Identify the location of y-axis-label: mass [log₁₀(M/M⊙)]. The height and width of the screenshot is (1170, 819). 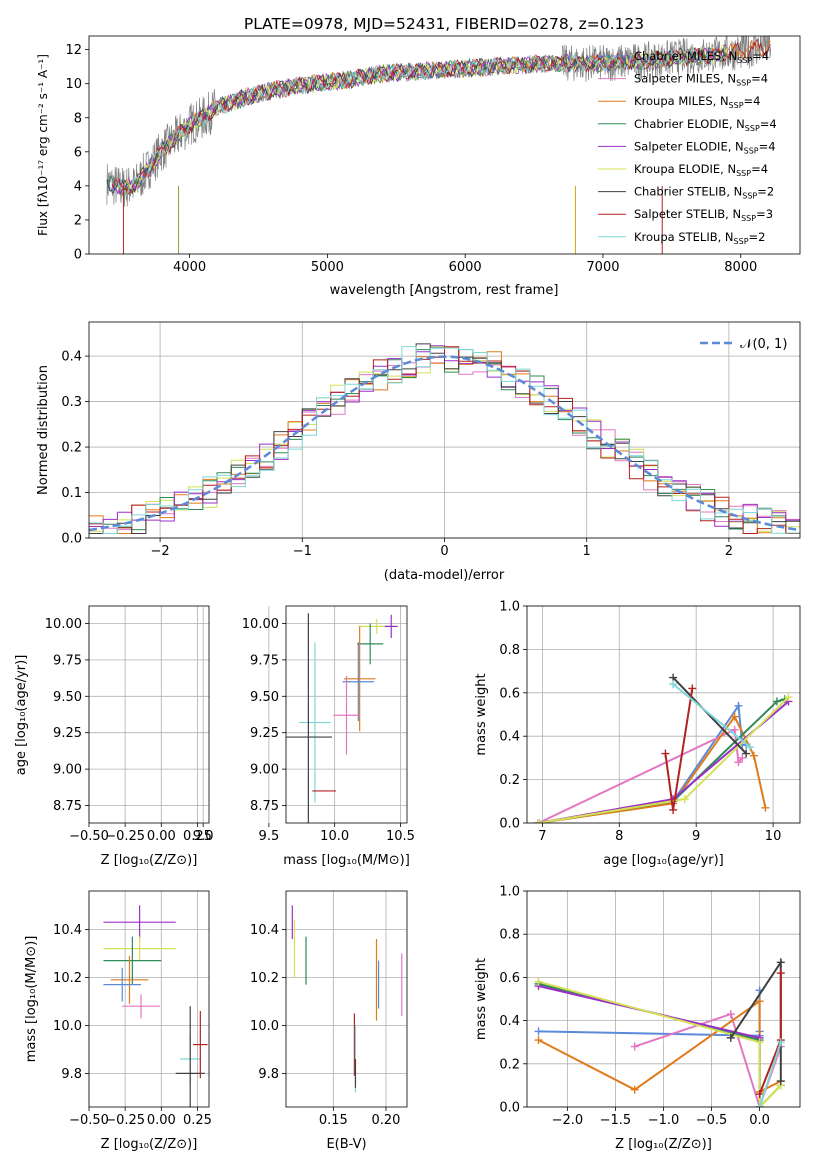
(31, 999).